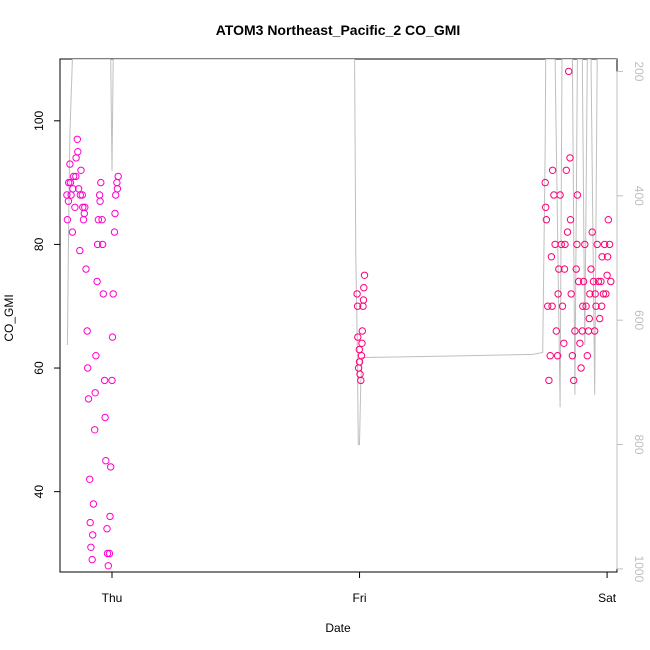  I want to click on y-tick-label: 100, so click(39, 120).